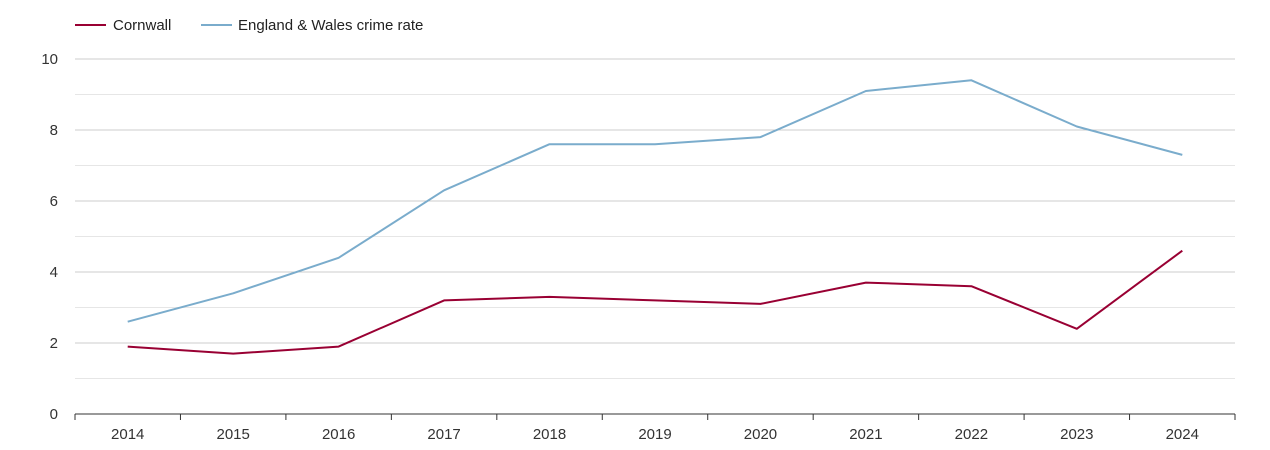 Image resolution: width=1270 pixels, height=450 pixels. I want to click on x-tick-label: 2023, so click(1076, 434).